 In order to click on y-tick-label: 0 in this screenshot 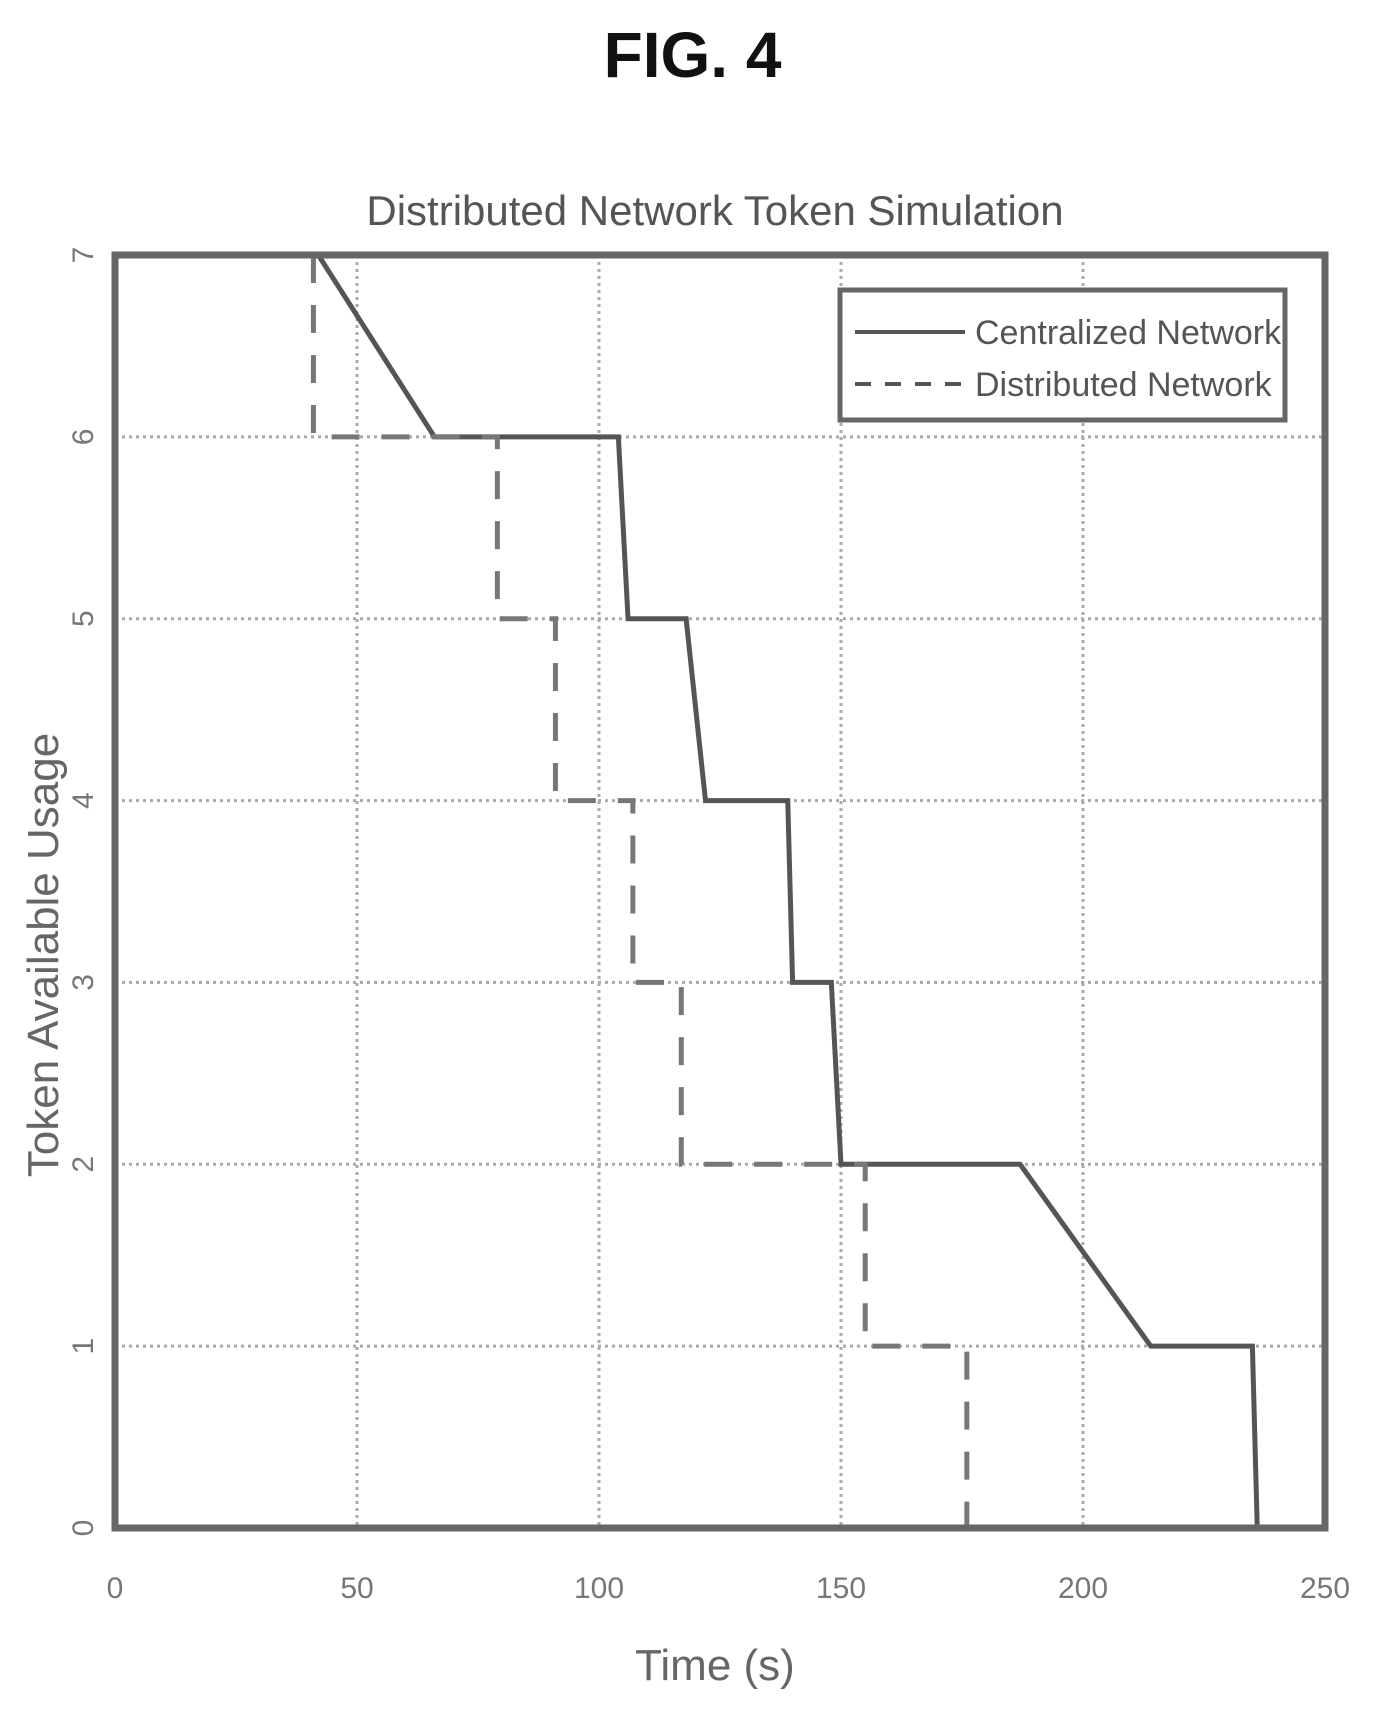, I will do `click(83, 1528)`.